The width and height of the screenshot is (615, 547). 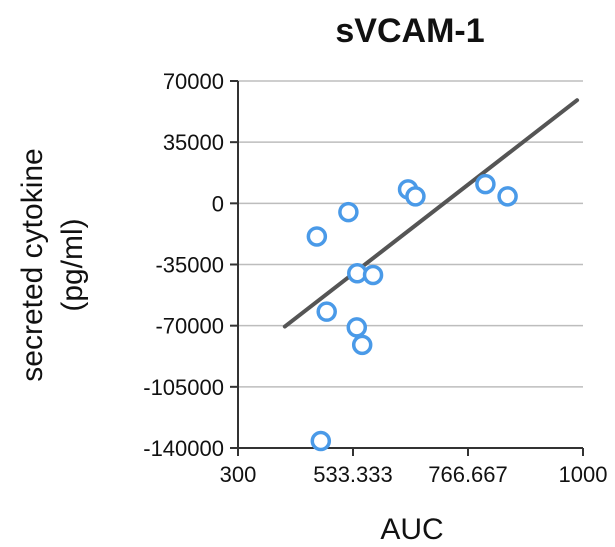 I want to click on y-tick-label: -70000, so click(x=189, y=326).